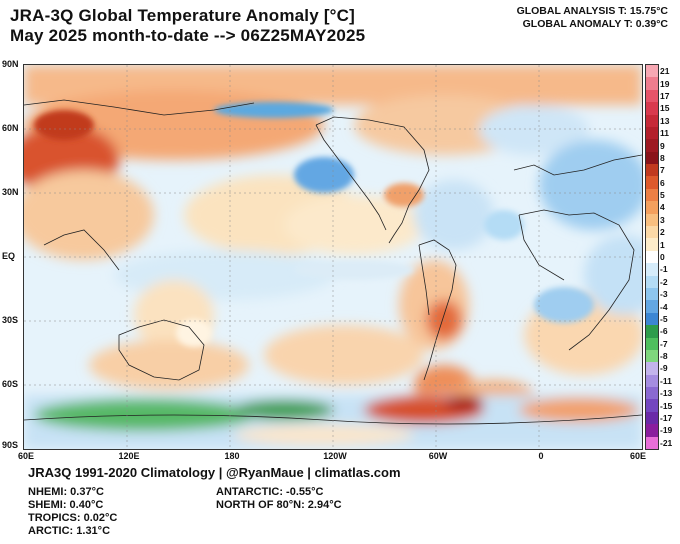  Describe the element at coordinates (662, 195) in the screenshot. I see `colorbar-label: 5` at that location.